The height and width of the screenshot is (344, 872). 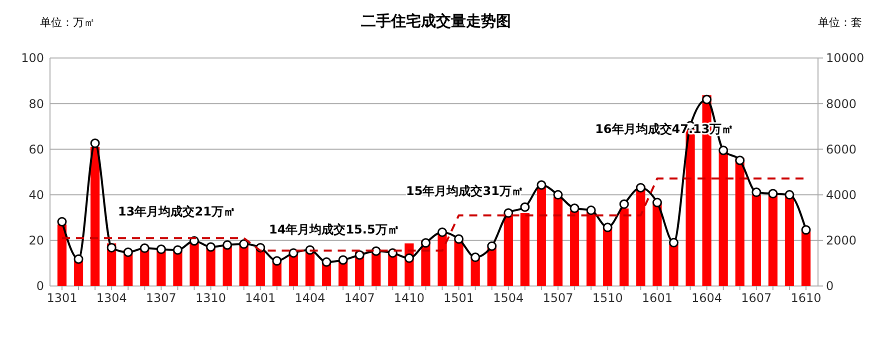 I want to click on y-axis-title: 单位：万㎡, so click(x=67, y=22).